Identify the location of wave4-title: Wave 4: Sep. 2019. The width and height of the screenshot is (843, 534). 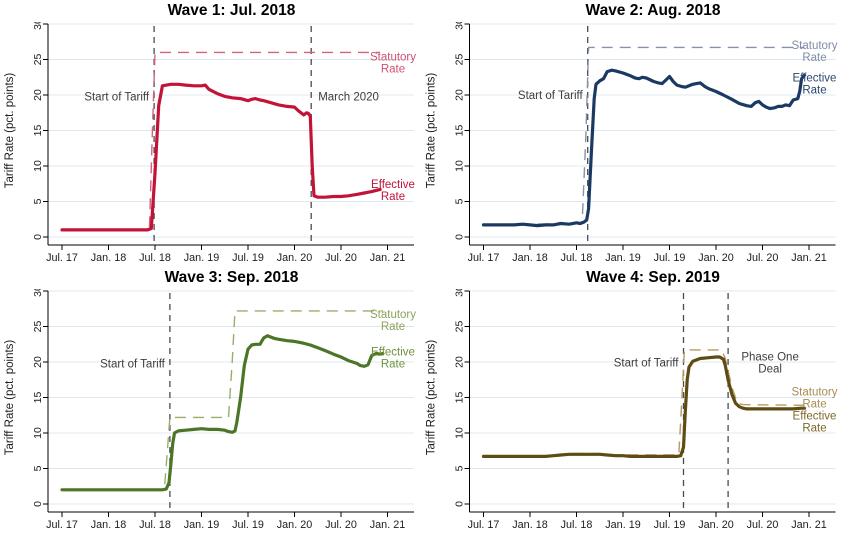
(653, 277).